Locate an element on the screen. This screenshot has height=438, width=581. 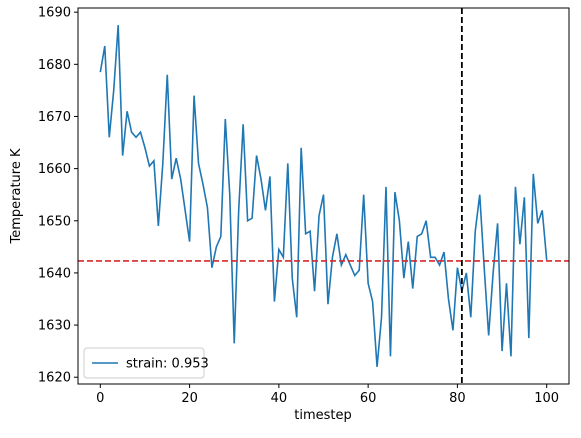
x-tick-label: 20 is located at coordinates (189, 398).